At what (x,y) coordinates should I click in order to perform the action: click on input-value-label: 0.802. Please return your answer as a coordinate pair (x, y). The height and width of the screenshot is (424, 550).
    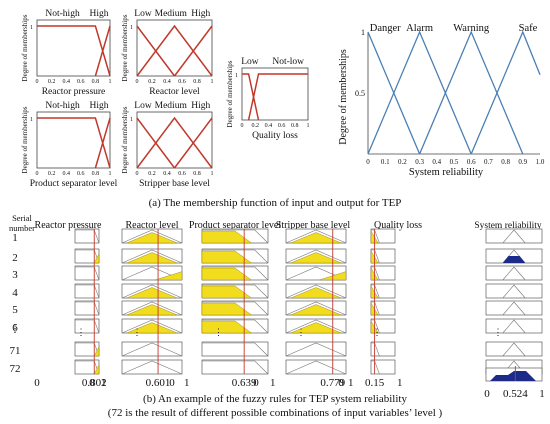
    Looking at the image, I should click on (94, 383).